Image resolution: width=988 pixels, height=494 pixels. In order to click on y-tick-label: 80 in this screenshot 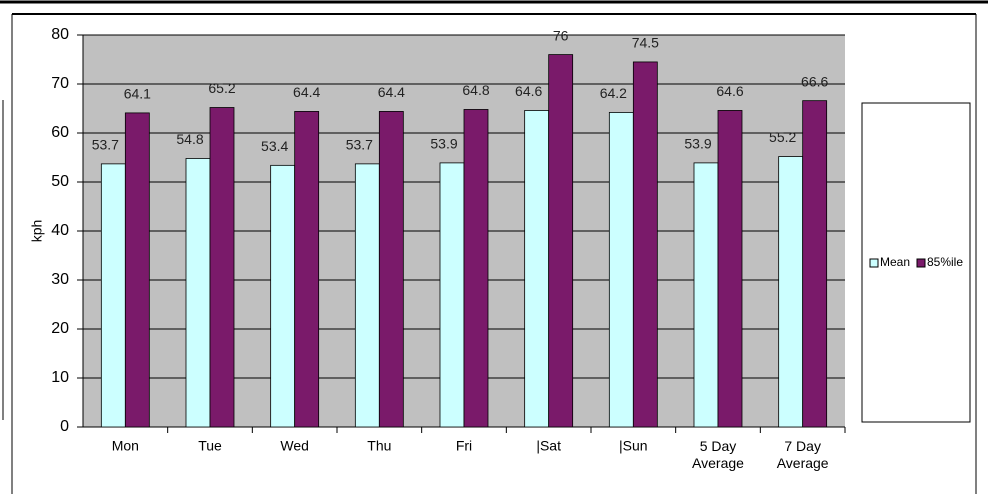, I will do `click(60, 34)`.